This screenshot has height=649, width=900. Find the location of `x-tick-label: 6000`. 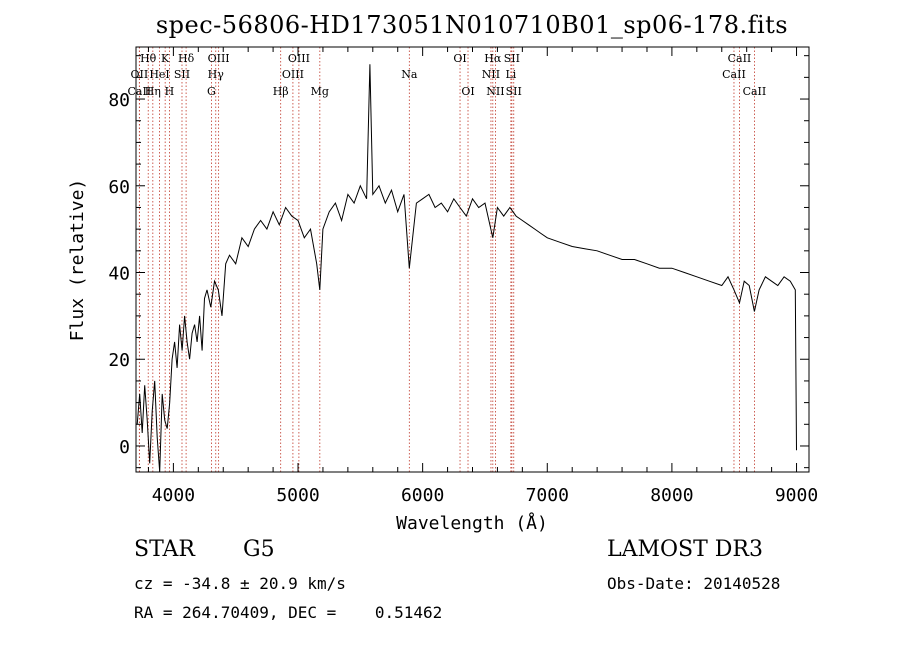

x-tick-label: 6000 is located at coordinates (422, 495).